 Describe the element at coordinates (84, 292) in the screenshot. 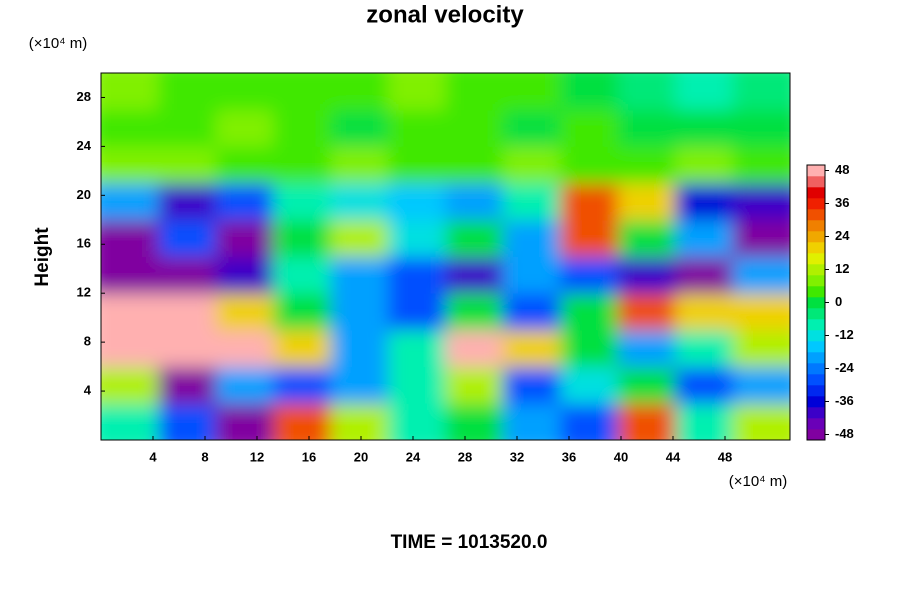

I see `y-tick-label: 12` at that location.